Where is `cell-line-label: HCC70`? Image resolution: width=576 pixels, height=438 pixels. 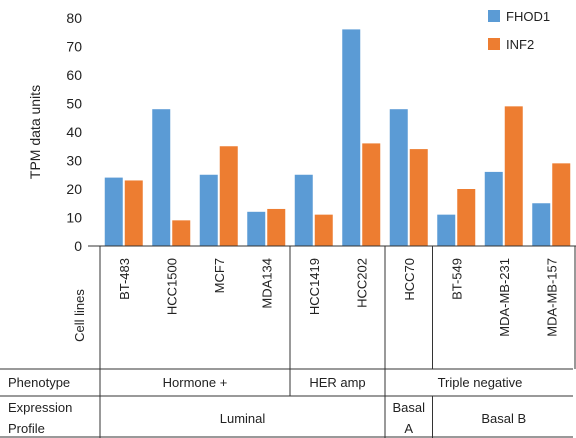
cell-line-label: HCC70 is located at coordinates (409, 279).